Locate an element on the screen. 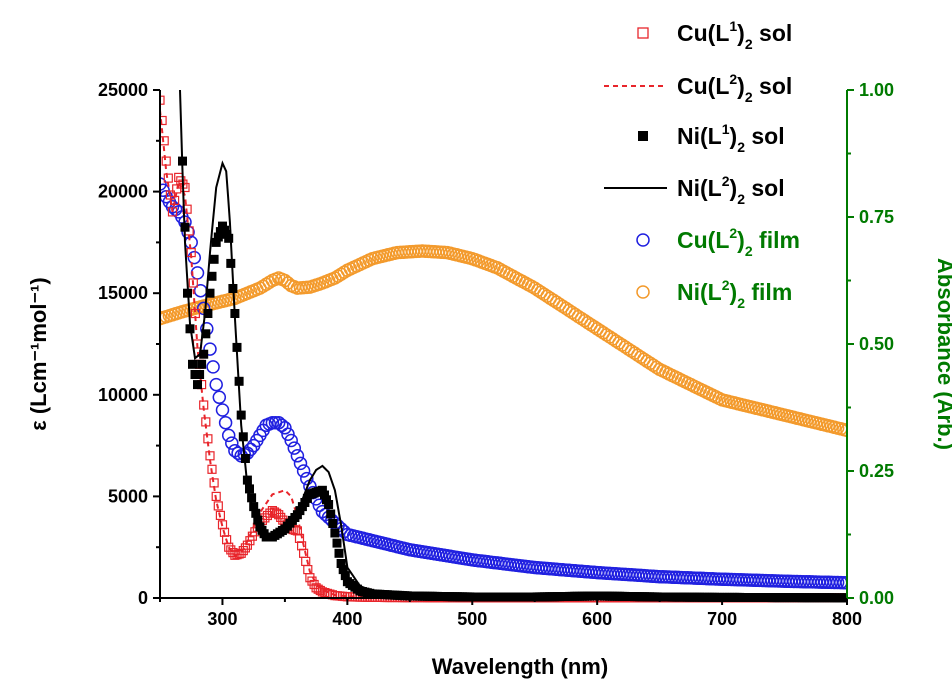 The image size is (952, 682). legend-item: Cu(L2)2 film is located at coordinates (718, 242).